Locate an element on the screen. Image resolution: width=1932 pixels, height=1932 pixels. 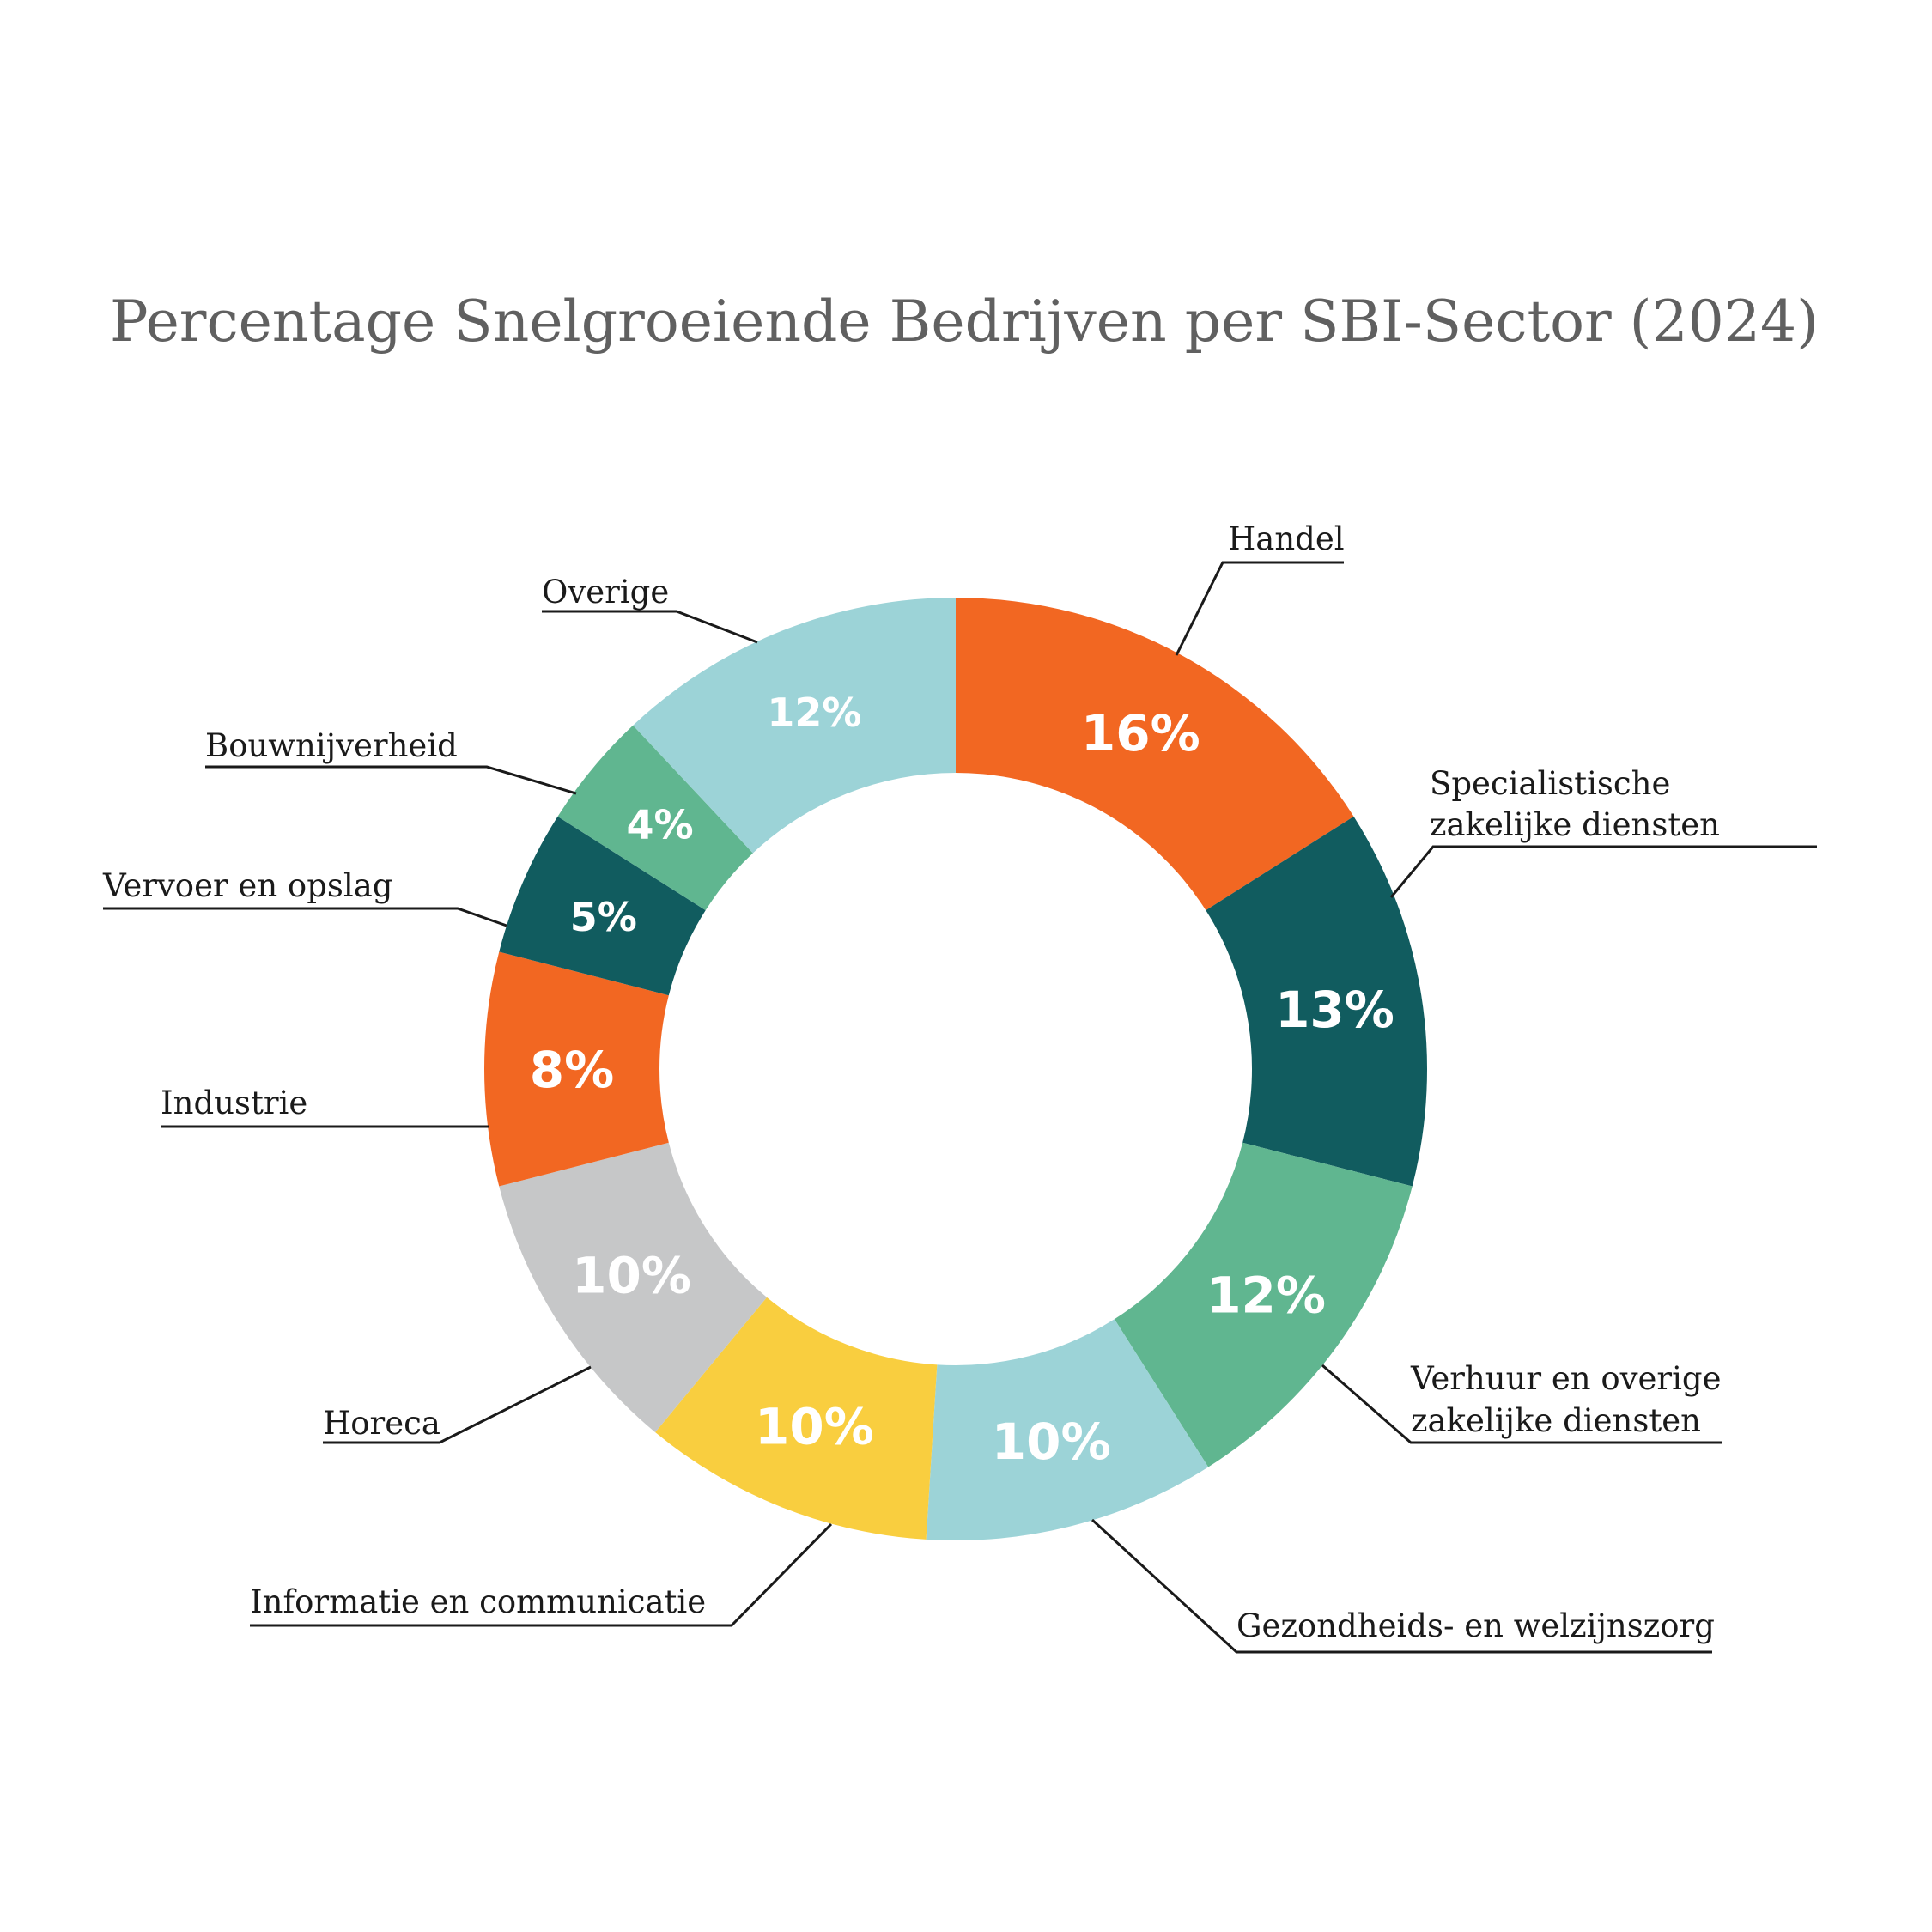
slice-industrie is located at coordinates (576, 1069).